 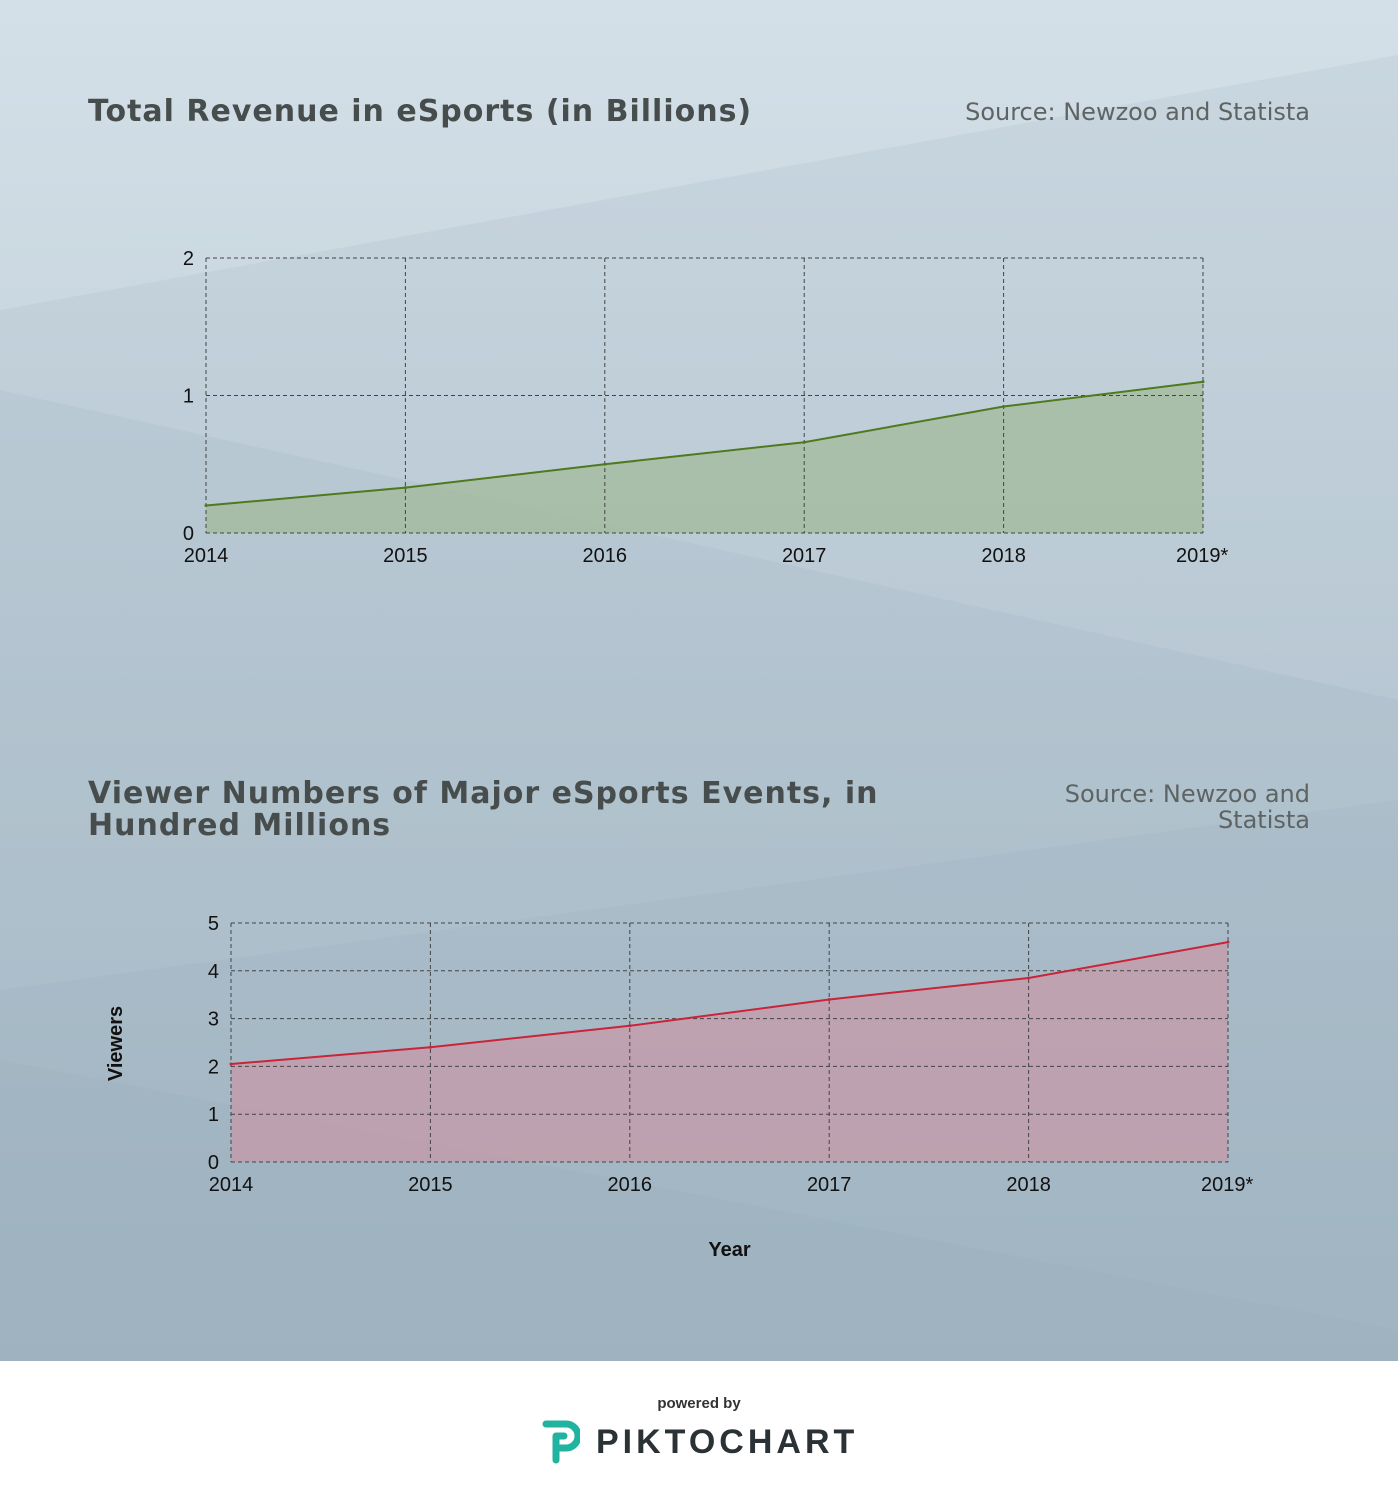 I want to click on revenue-y-tick-label: 2, so click(x=188, y=259).